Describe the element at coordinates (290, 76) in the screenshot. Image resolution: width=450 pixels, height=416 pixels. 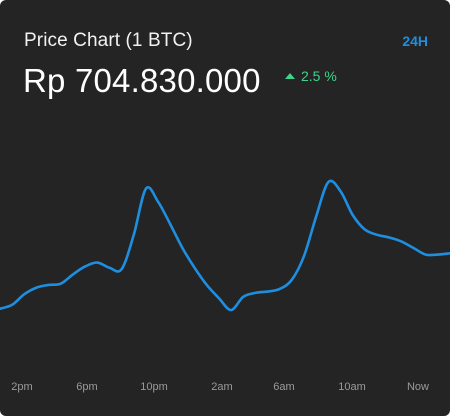
I see `triangle-up-icon` at that location.